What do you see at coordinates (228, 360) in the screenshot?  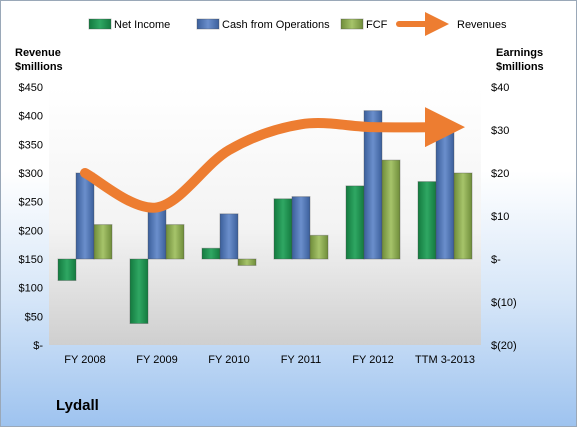 I see `category-label: FY 2010` at bounding box center [228, 360].